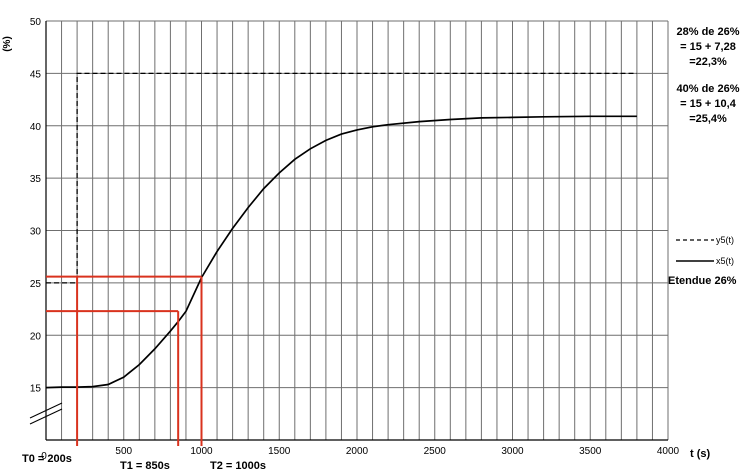 The image size is (750, 476). What do you see at coordinates (36, 284) in the screenshot?
I see `y-tick-label: 25` at bounding box center [36, 284].